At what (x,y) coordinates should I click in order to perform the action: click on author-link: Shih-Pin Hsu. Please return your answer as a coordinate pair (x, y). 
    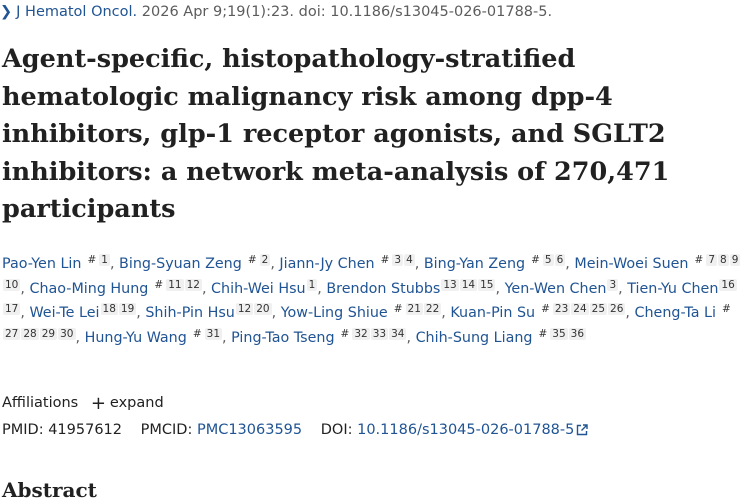
    Looking at the image, I should click on (190, 313).